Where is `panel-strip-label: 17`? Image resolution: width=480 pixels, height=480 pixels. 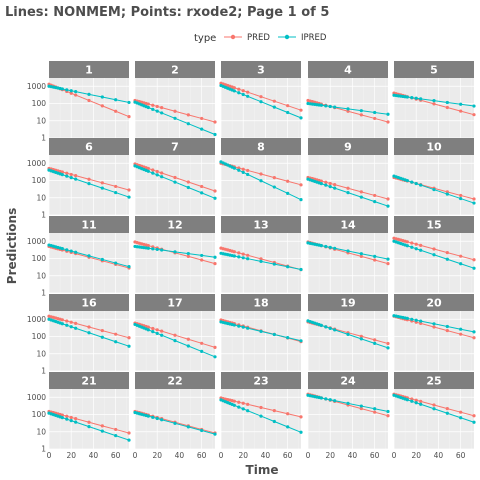
panel-strip-label: 17 is located at coordinates (174, 303).